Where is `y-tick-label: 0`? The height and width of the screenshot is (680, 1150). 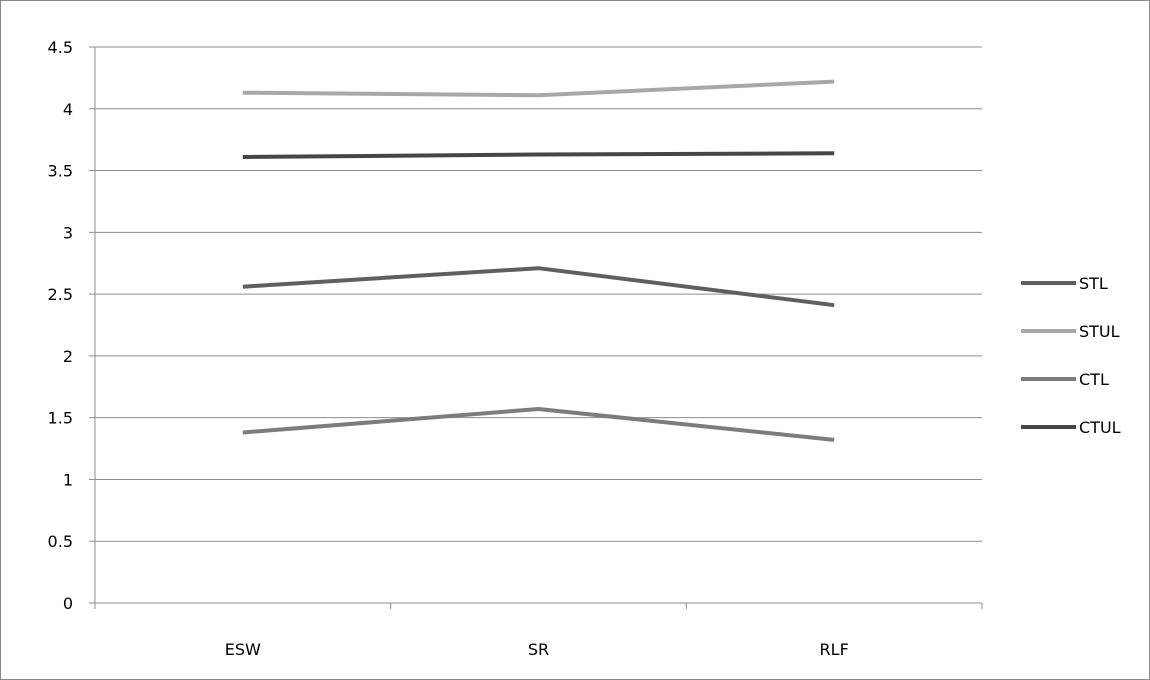
y-tick-label: 0 is located at coordinates (68, 603).